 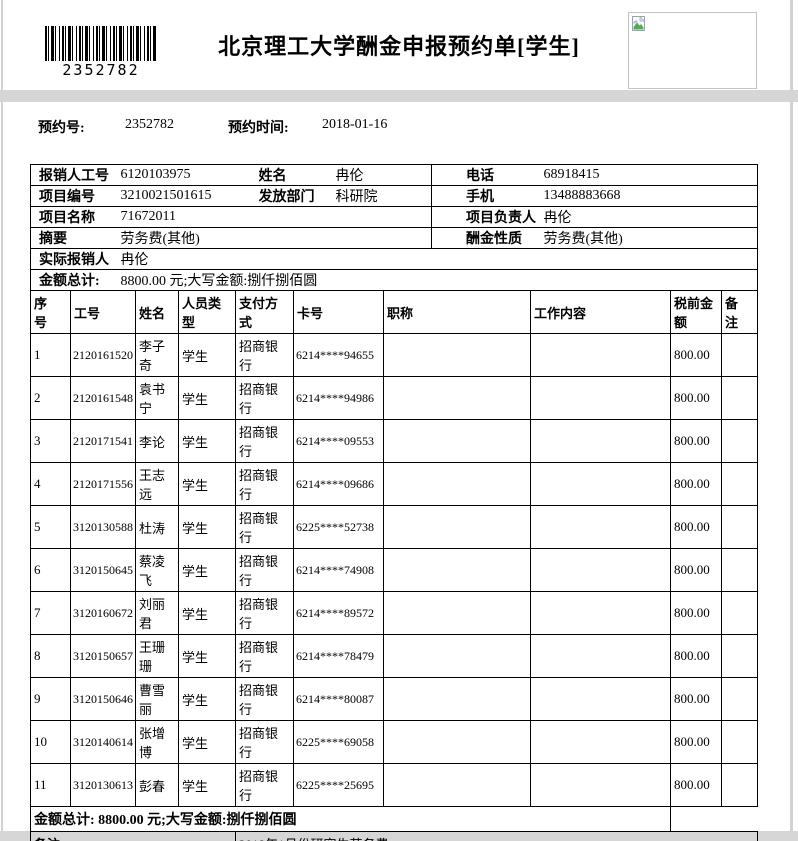 What do you see at coordinates (61, 128) in the screenshot?
I see `reservation-number-label: 预约号:` at bounding box center [61, 128].